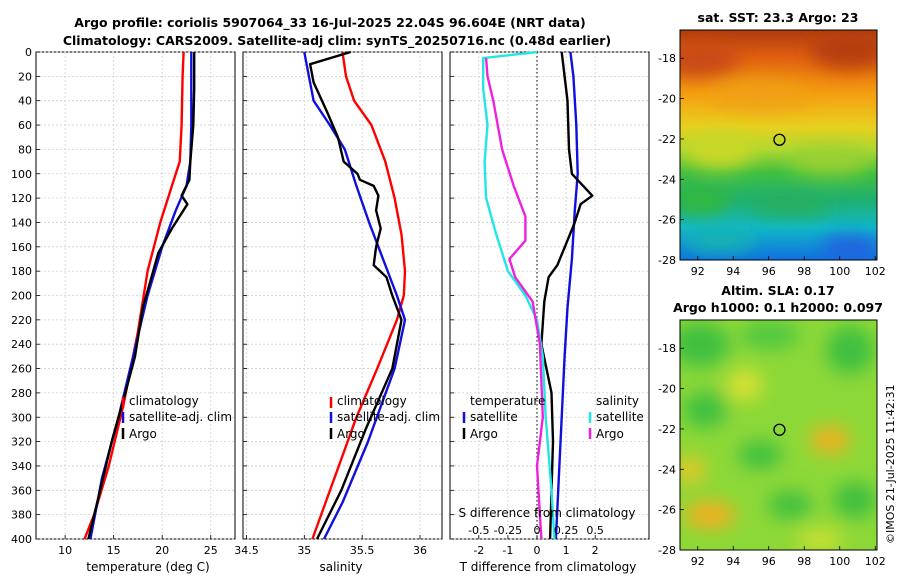 This screenshot has height=580, width=900. Describe the element at coordinates (778, 17) in the screenshot. I see `sst-map-title: sat. SST: 23.3 Argo: 23` at that location.